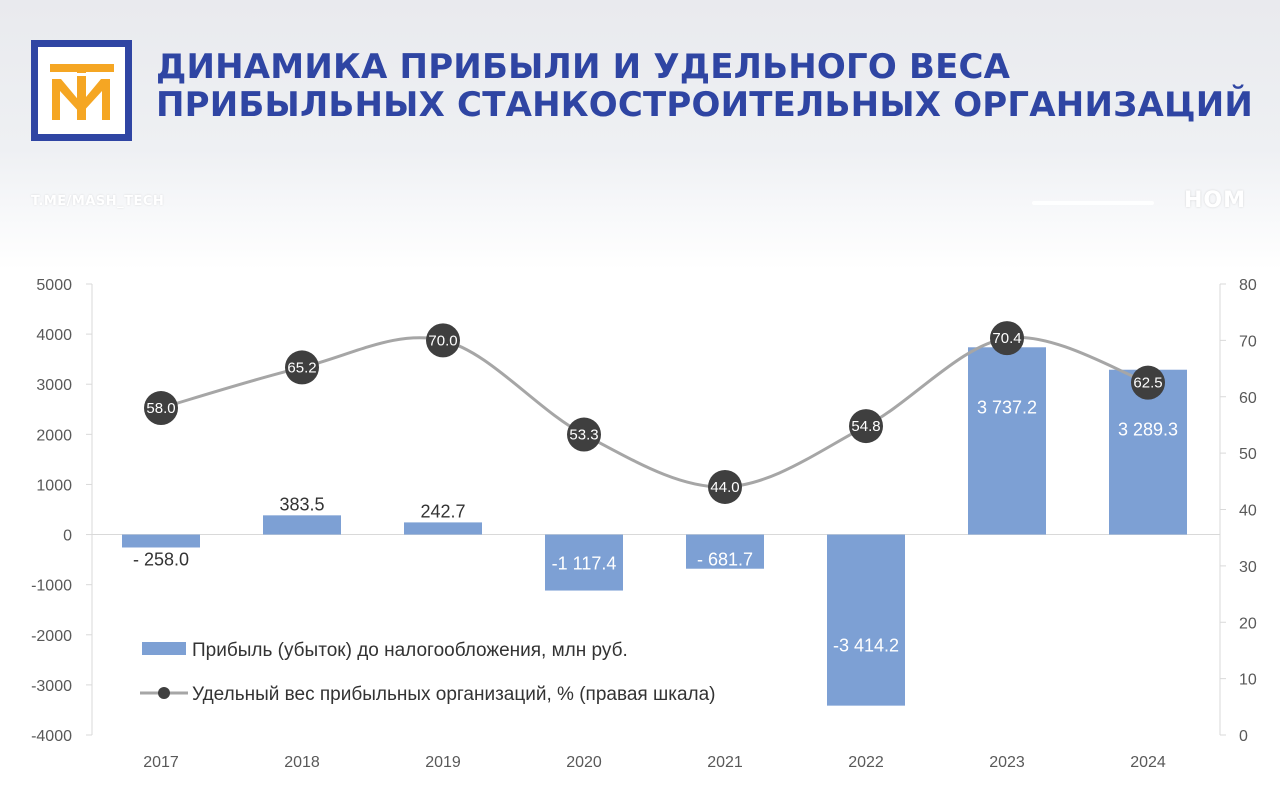 Image resolution: width=1280 pixels, height=804 pixels. What do you see at coordinates (1248, 680) in the screenshot?
I see `right-tick-label: 10` at bounding box center [1248, 680].